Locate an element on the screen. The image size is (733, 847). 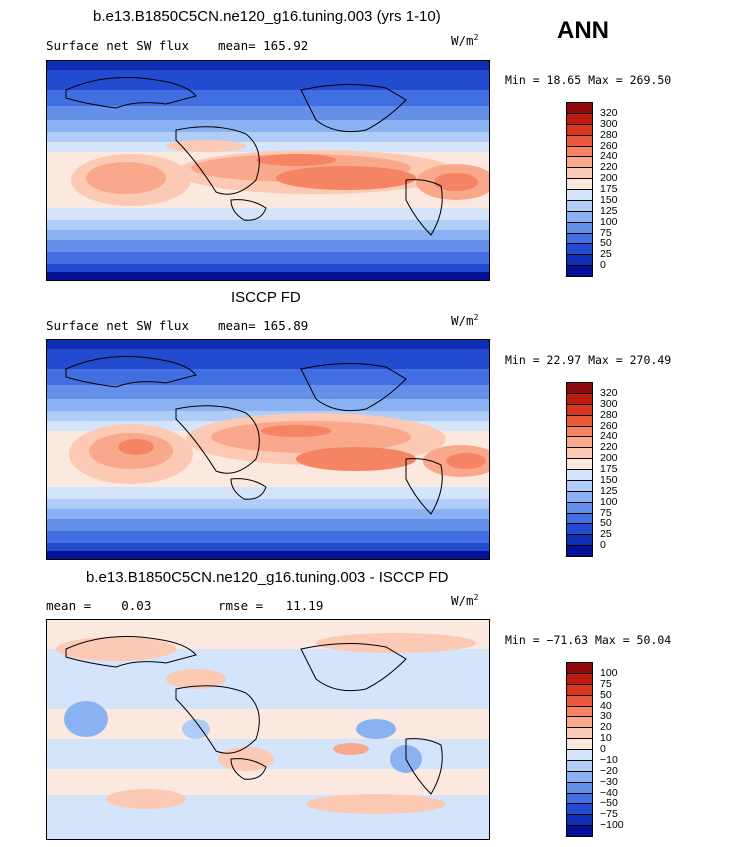
panel-1-variable-label: Surface net SW flux is located at coordinates (117, 45).